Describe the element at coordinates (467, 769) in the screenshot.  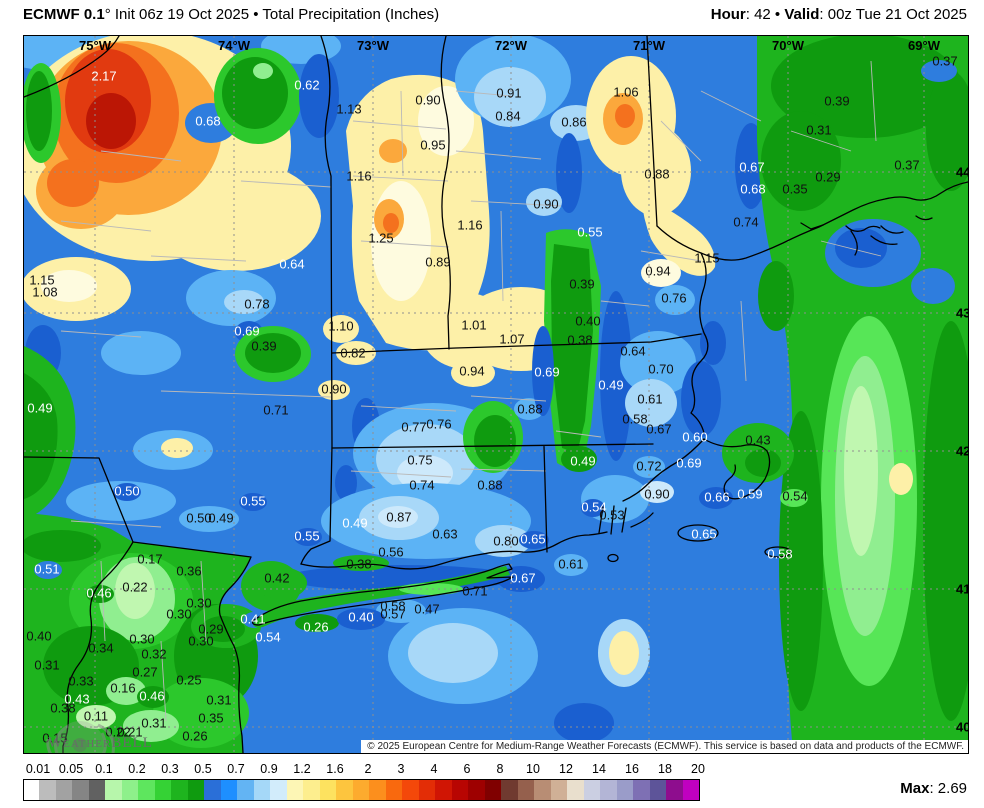
I see `colorbar-tick: 6` at that location.